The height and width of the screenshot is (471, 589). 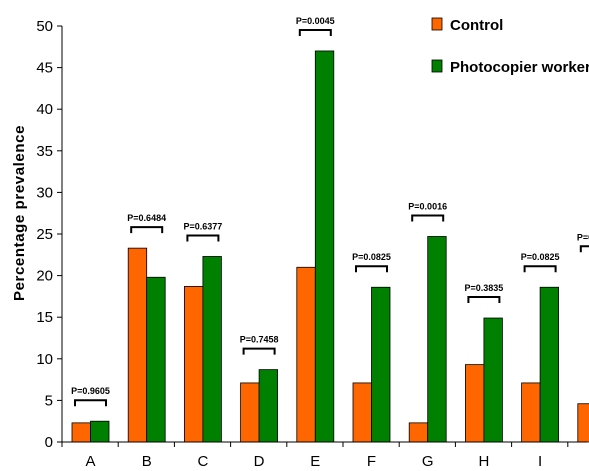 I want to click on y-tick-label: 15, so click(x=44, y=317).